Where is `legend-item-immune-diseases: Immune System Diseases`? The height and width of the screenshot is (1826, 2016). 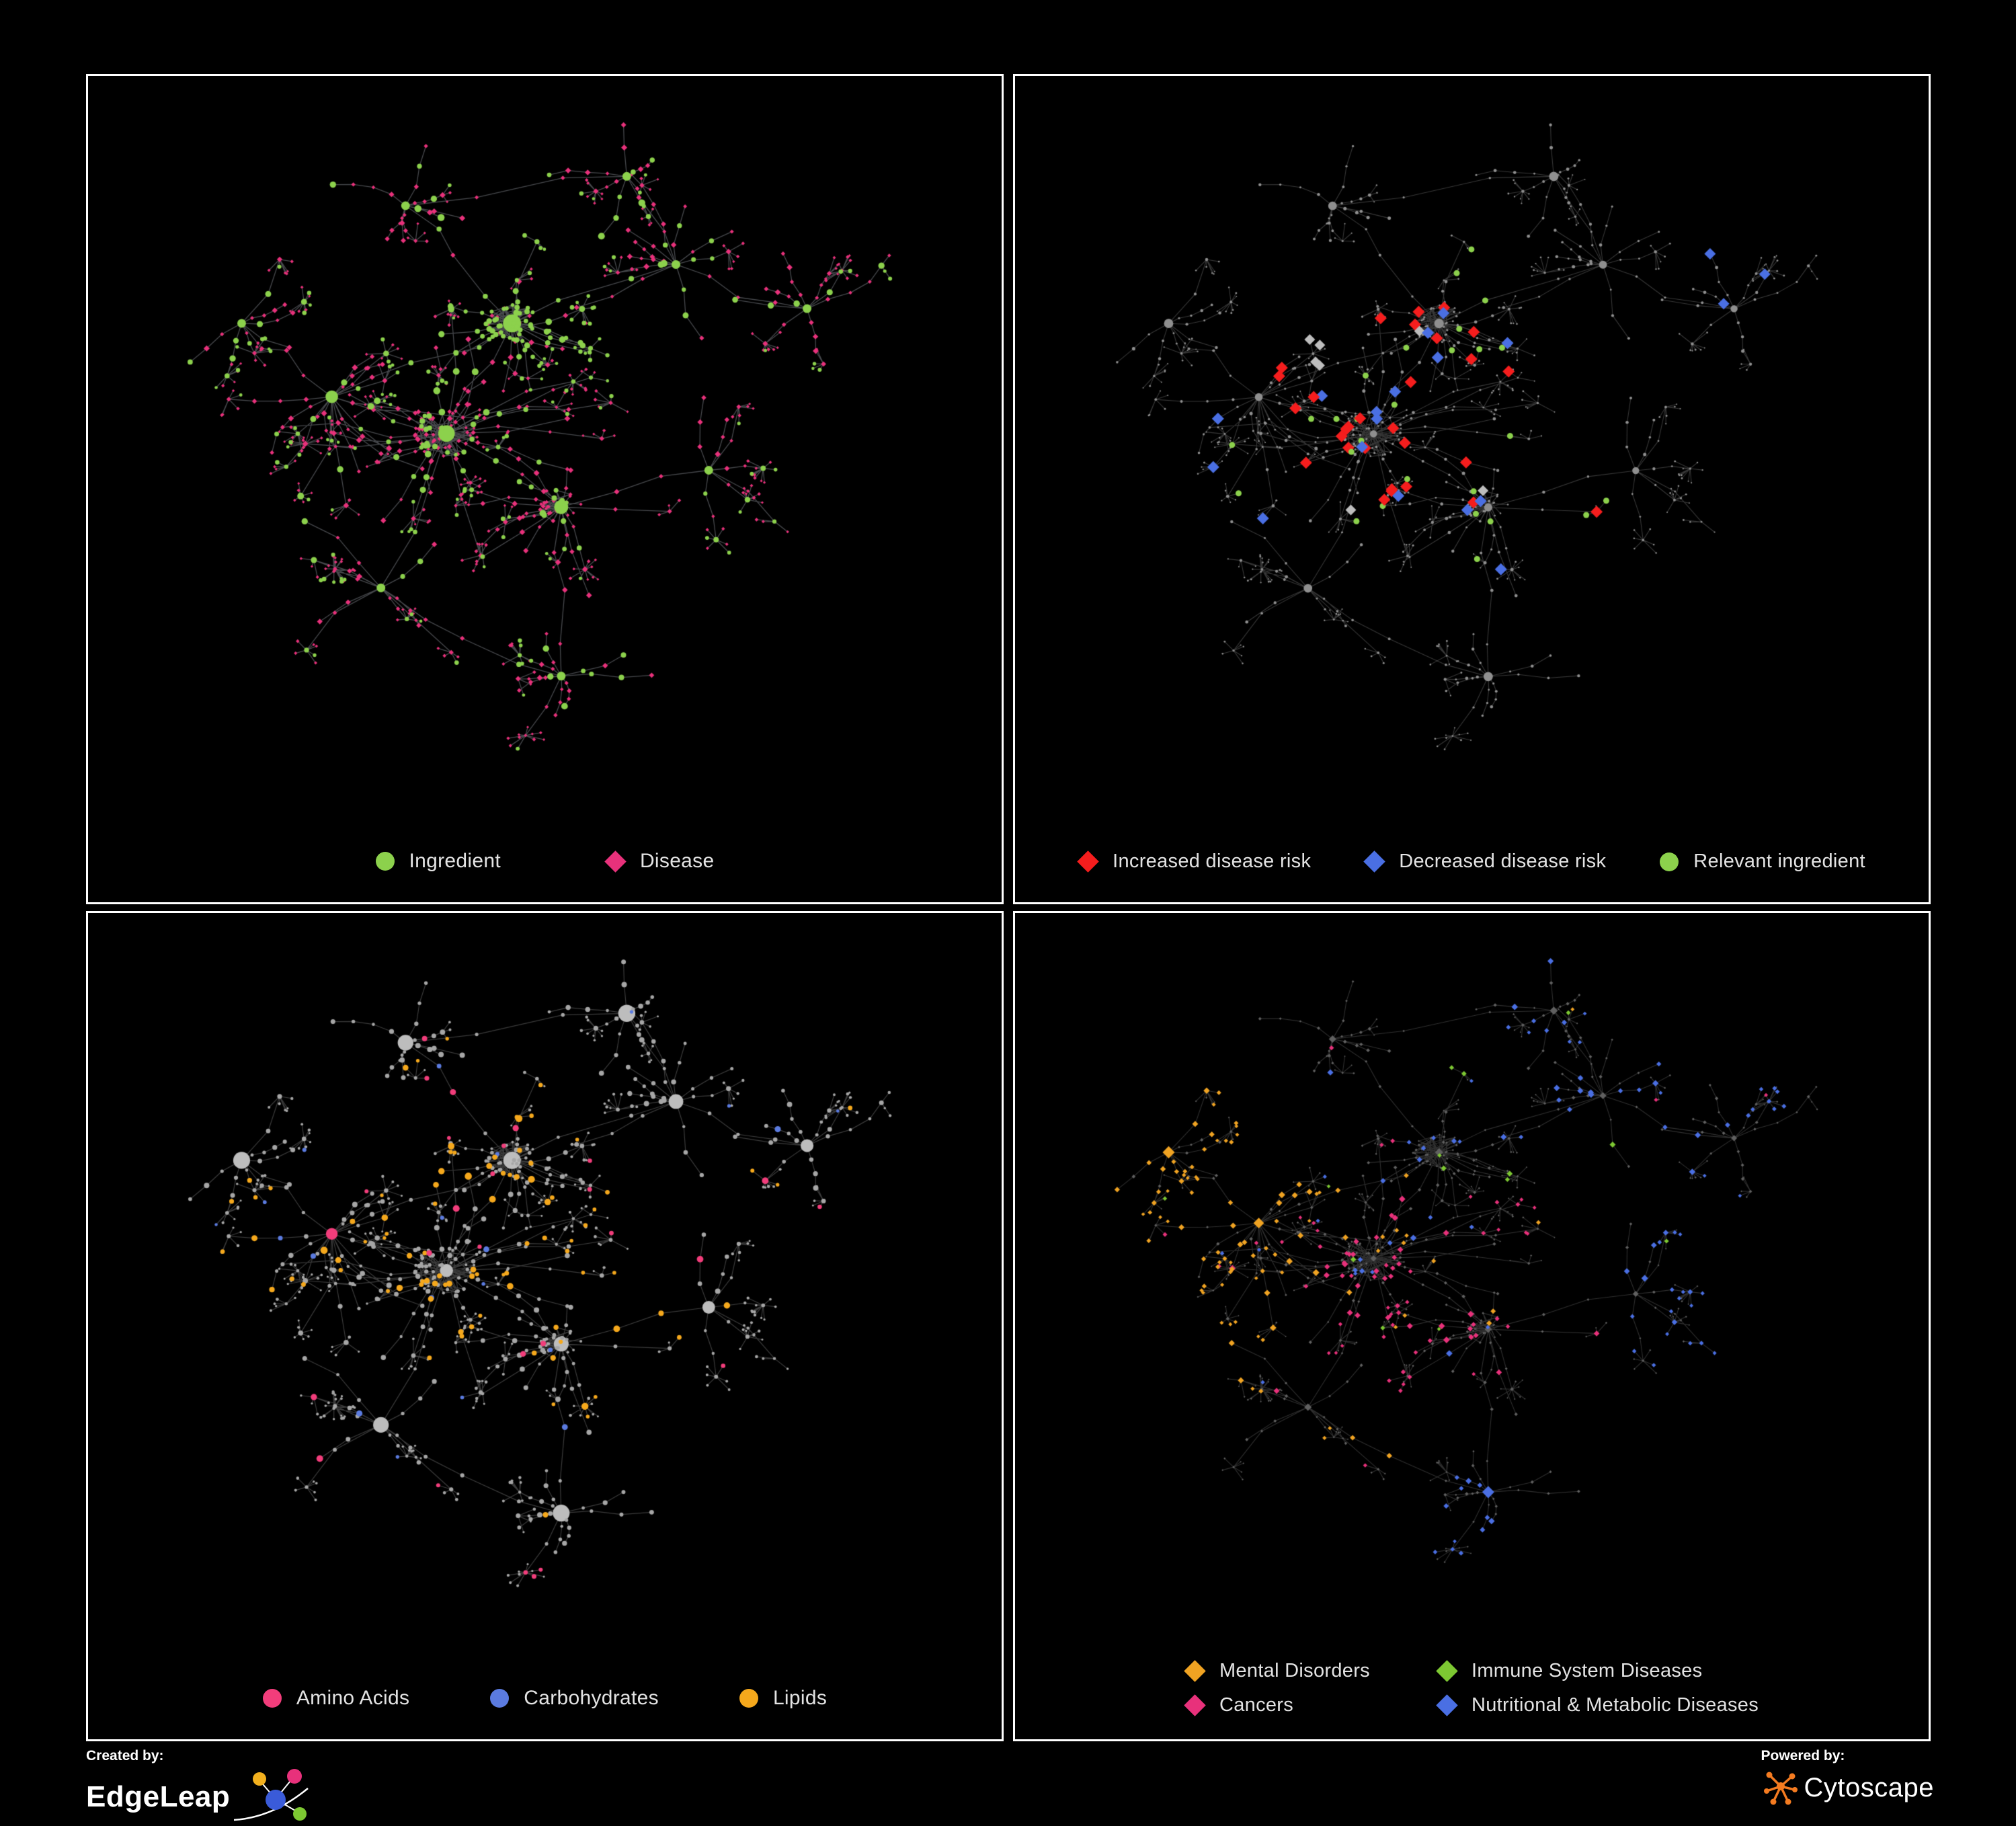
legend-item-immune-diseases: Immune System Diseases is located at coordinates (1597, 1671).